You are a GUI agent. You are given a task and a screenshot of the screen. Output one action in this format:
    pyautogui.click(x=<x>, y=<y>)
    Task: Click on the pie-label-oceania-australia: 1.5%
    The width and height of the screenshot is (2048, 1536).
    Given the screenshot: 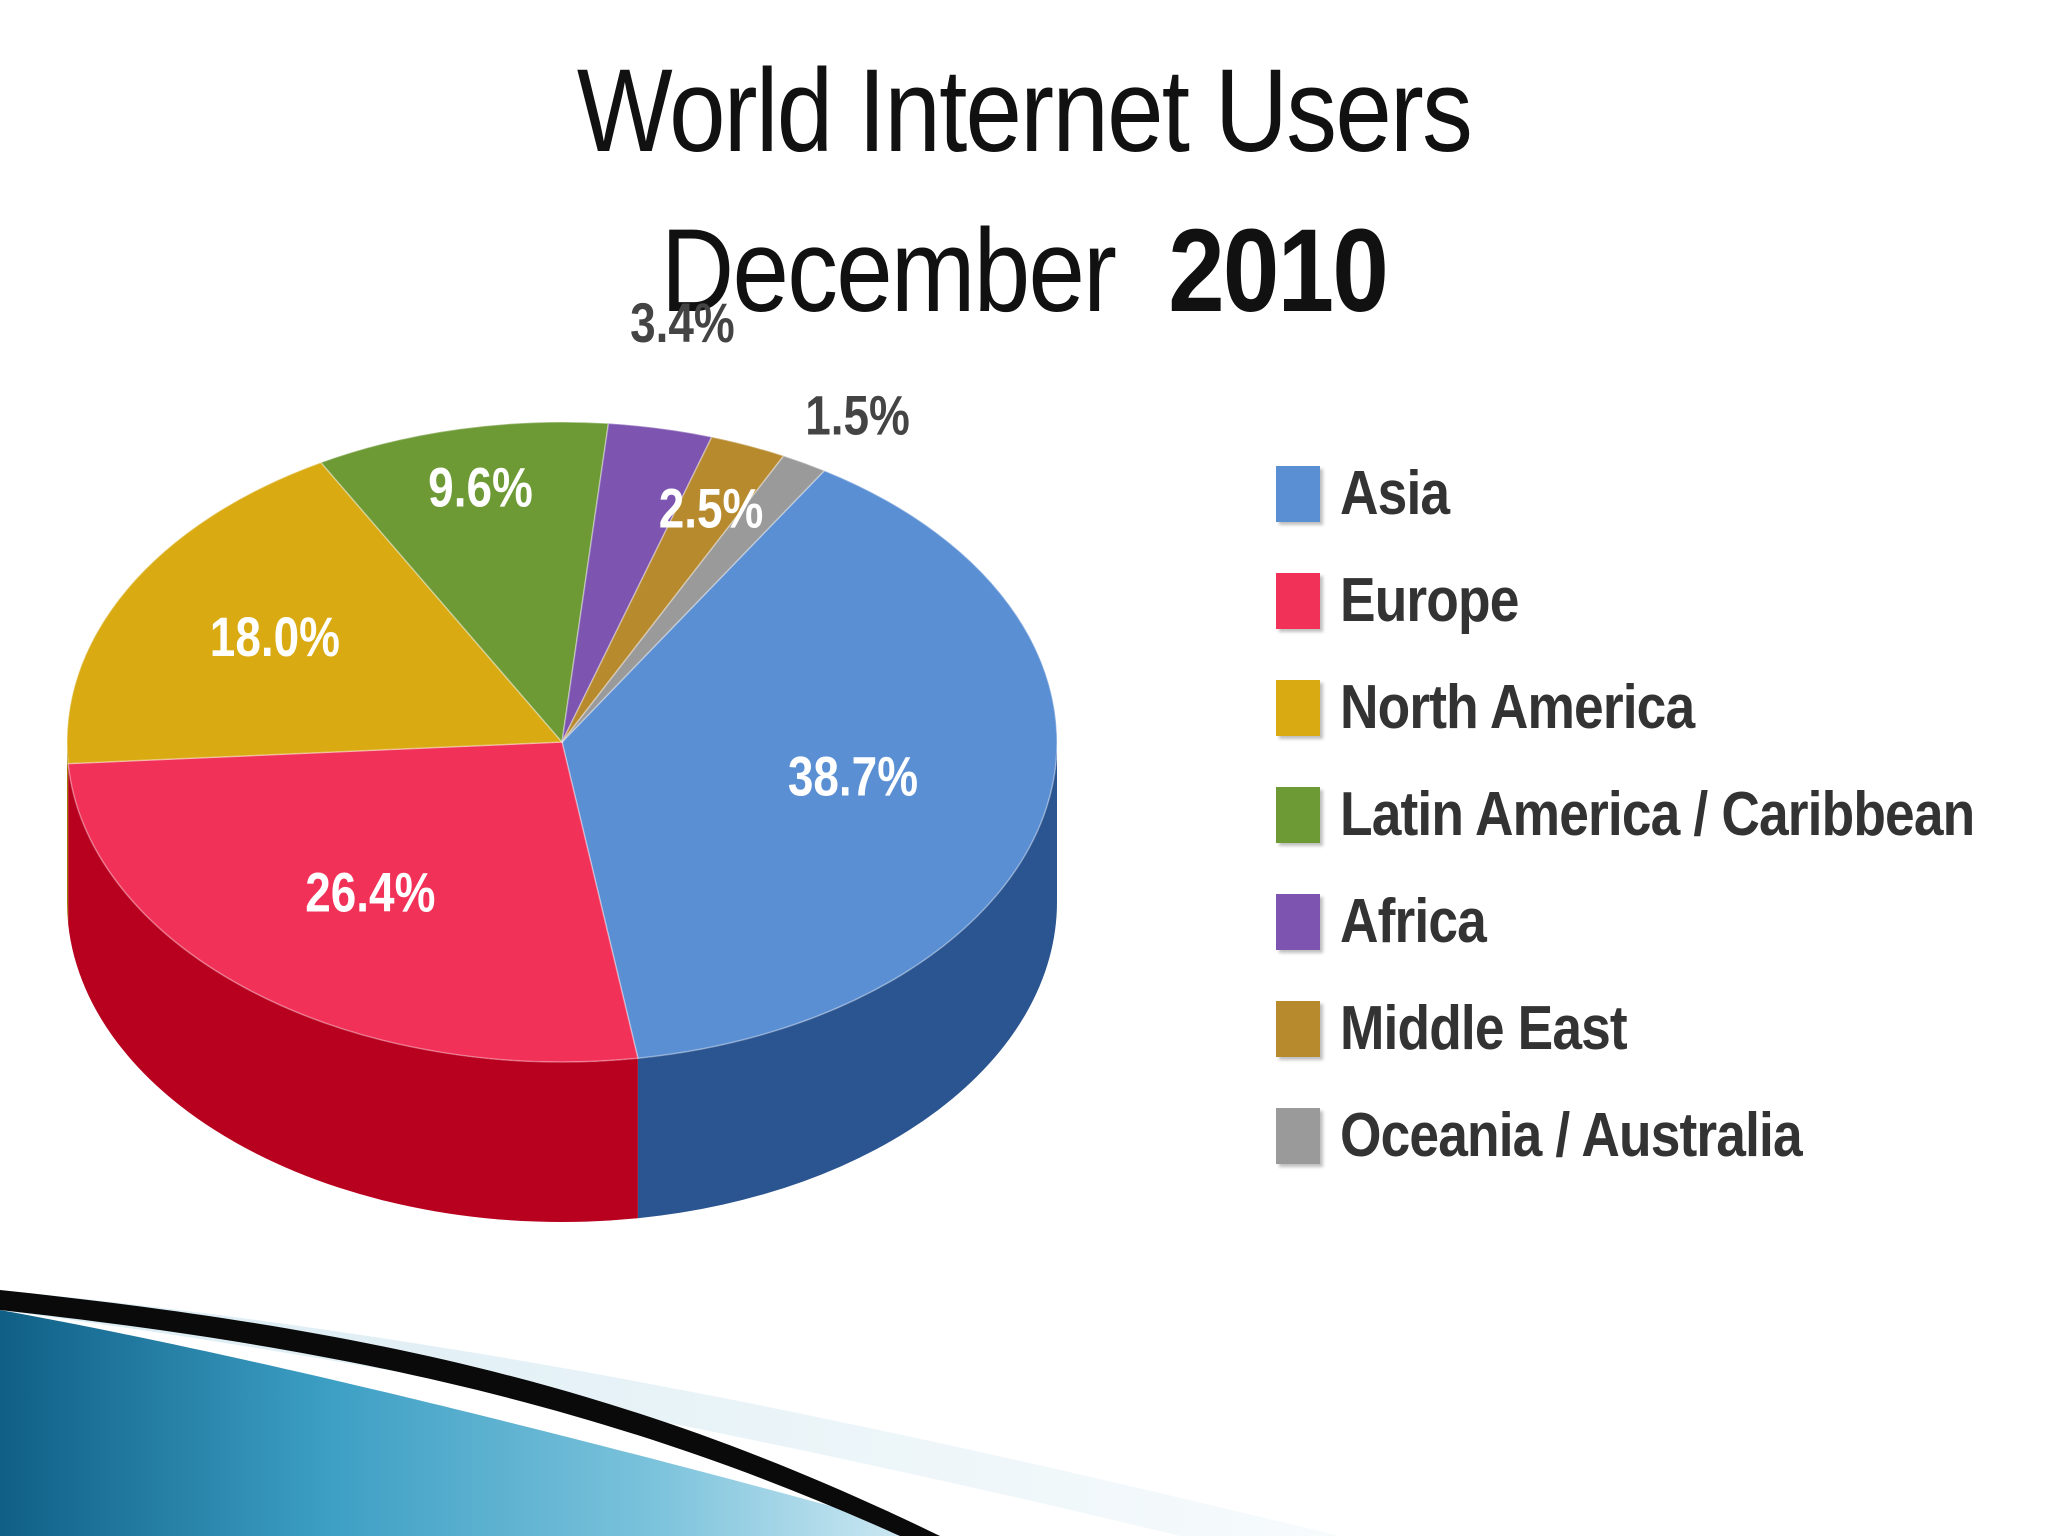 What is the action you would take?
    pyautogui.click(x=857, y=415)
    